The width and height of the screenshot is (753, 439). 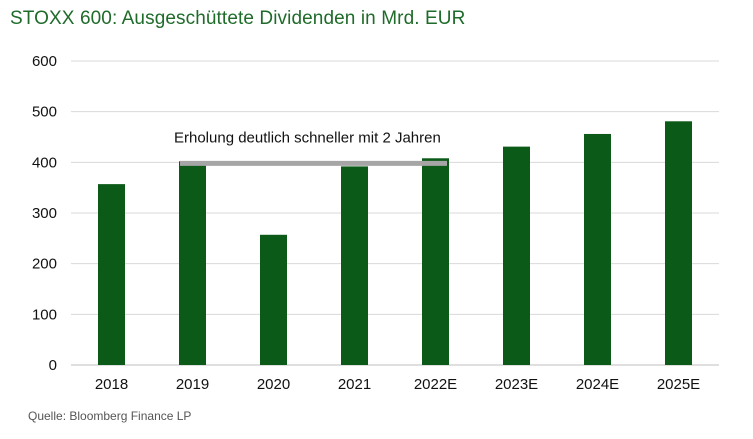 I want to click on bar-2025E, so click(x=678, y=243).